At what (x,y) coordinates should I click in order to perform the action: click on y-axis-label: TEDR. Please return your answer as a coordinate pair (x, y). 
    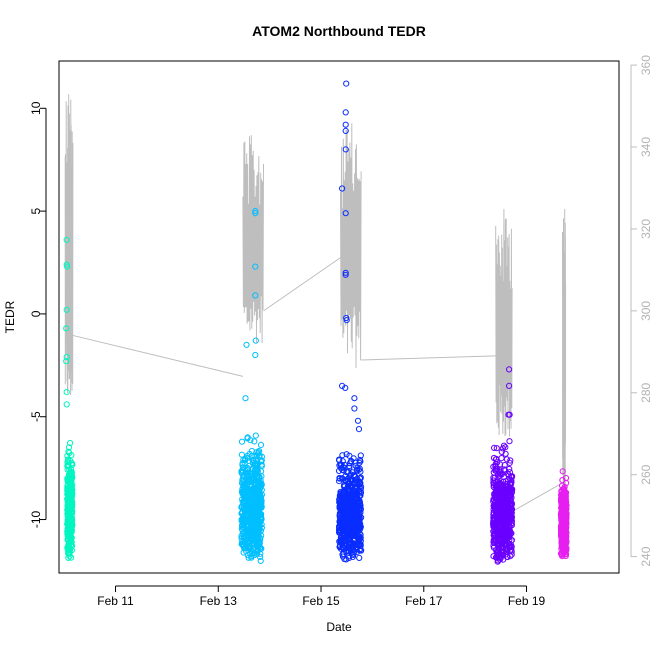
    Looking at the image, I should click on (10, 316).